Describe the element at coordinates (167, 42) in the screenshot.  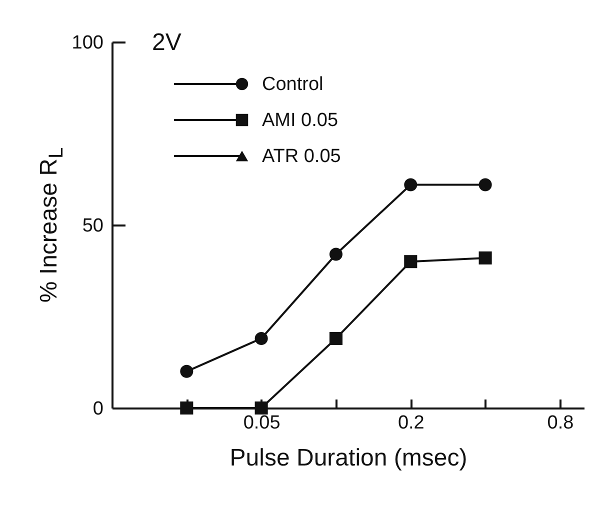
I see `chart-title: 2V` at that location.